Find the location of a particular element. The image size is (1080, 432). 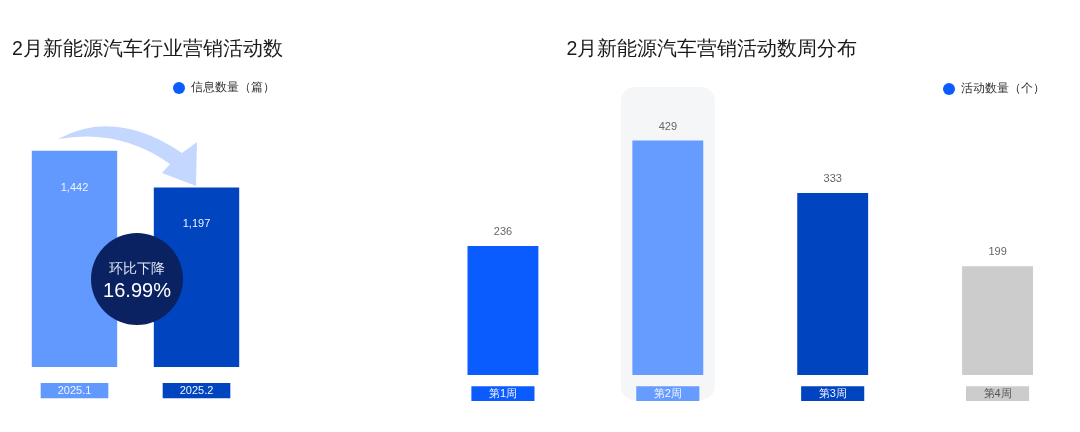

x-tick-label: 第3周 is located at coordinates (832, 392).